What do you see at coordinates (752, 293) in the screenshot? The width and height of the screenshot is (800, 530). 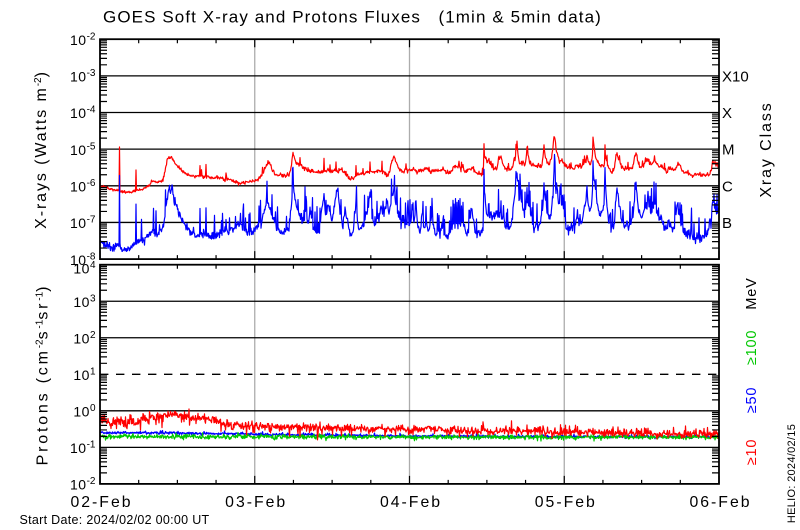 I see `svg-text: MeV` at bounding box center [752, 293].